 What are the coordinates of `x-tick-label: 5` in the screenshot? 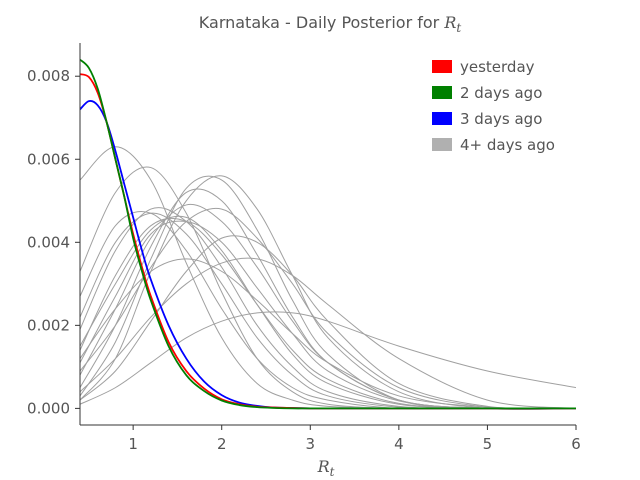 It's located at (488, 444).